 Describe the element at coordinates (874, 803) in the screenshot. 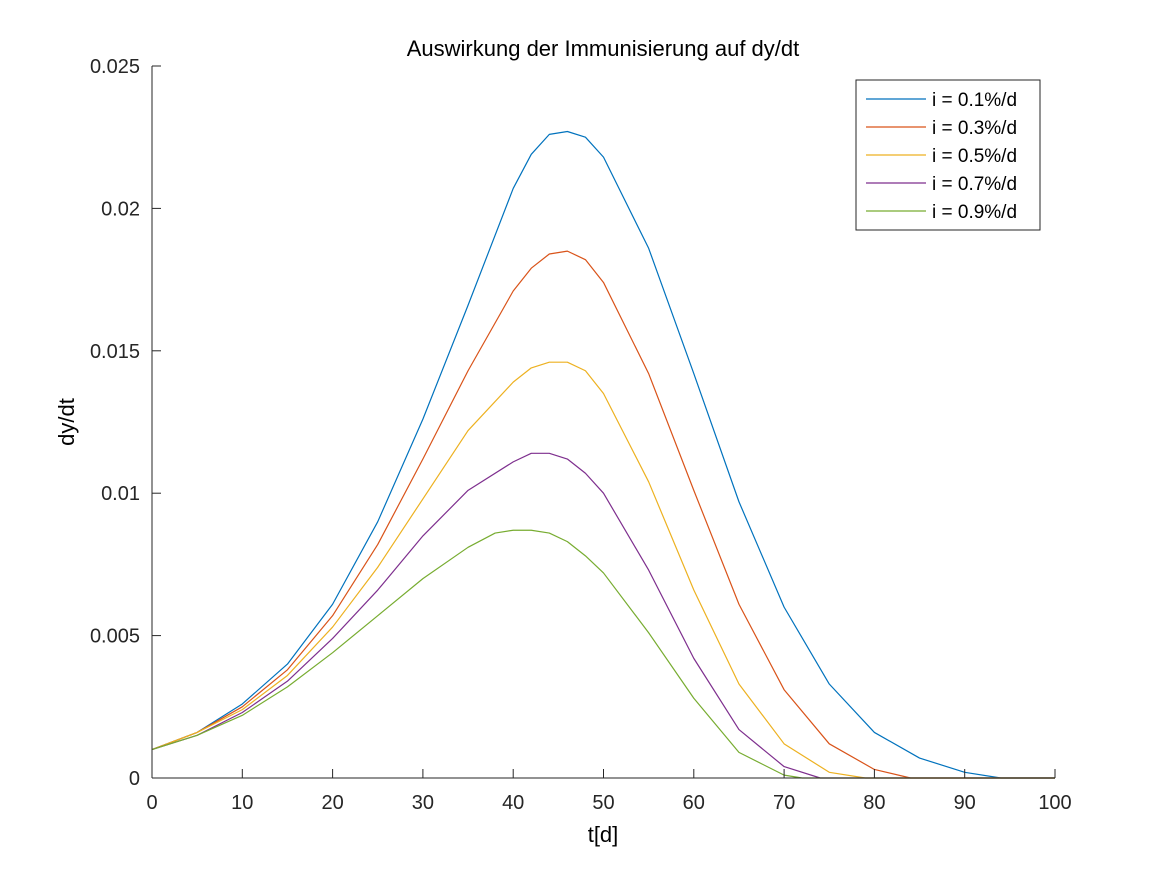

I see `x-tick-label: 80` at that location.